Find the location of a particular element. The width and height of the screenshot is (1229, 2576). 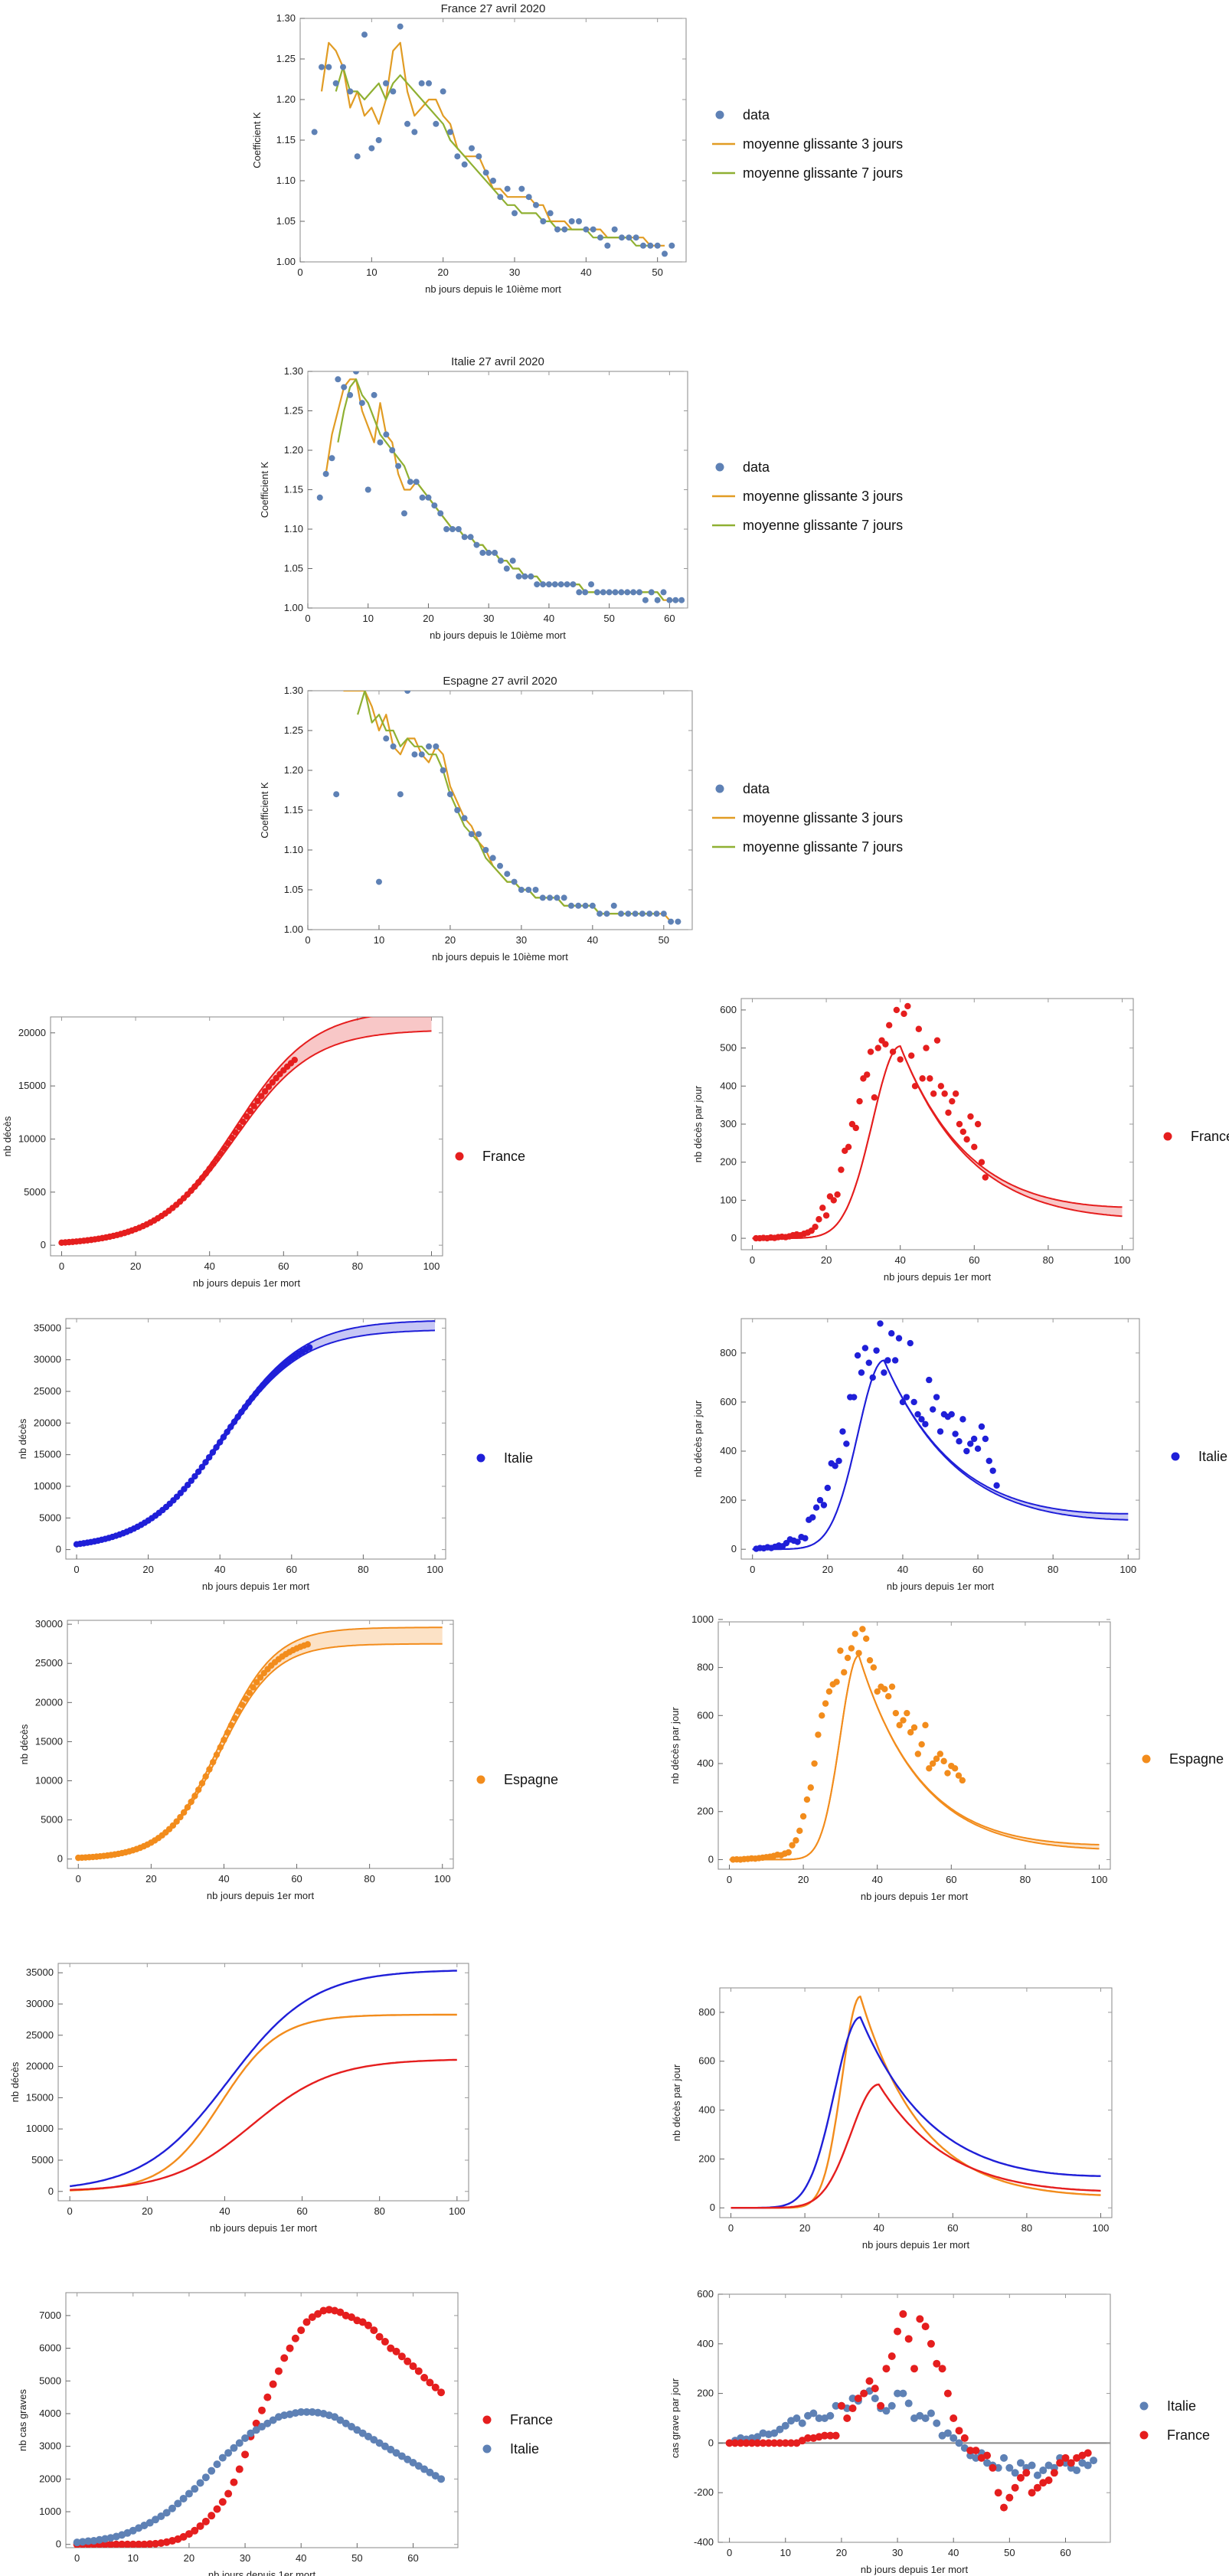

chart-title: Espagne 27 avril 2020 is located at coordinates (500, 681).